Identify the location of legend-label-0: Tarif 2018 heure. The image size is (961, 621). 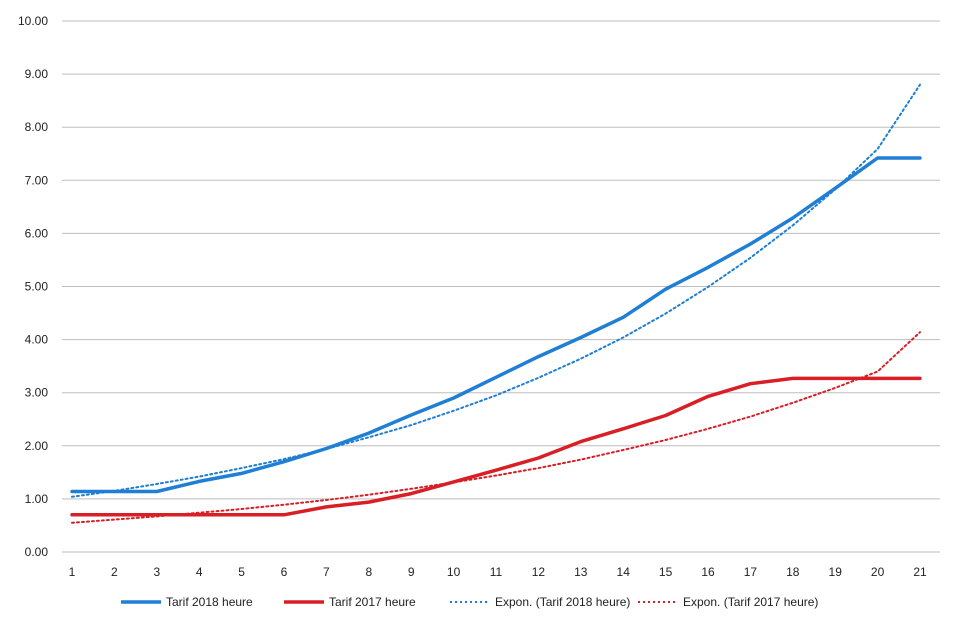
(209, 602).